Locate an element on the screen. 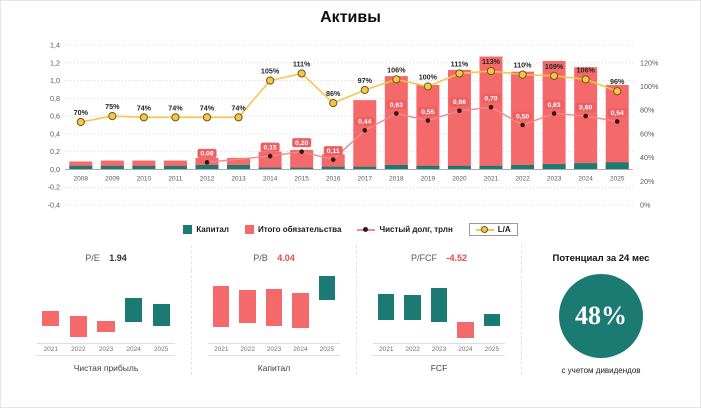 Image resolution: width=701 pixels, height=408 pixels. svg-text: 40% is located at coordinates (647, 157).